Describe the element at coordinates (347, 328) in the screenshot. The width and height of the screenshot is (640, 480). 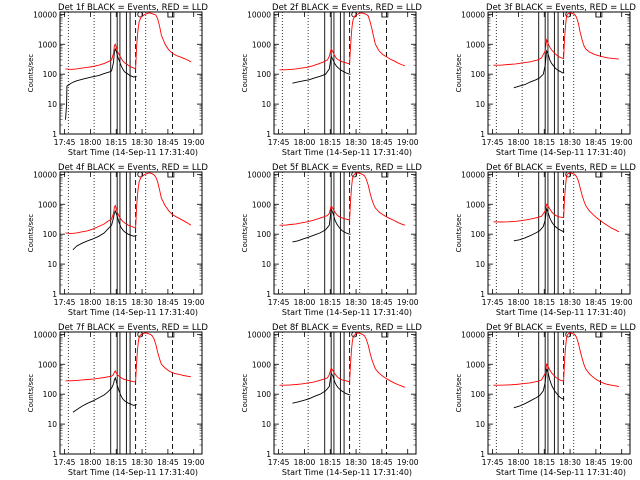
I see `panel-title: Det 8f BLACK = Events, RED = LLD` at that location.